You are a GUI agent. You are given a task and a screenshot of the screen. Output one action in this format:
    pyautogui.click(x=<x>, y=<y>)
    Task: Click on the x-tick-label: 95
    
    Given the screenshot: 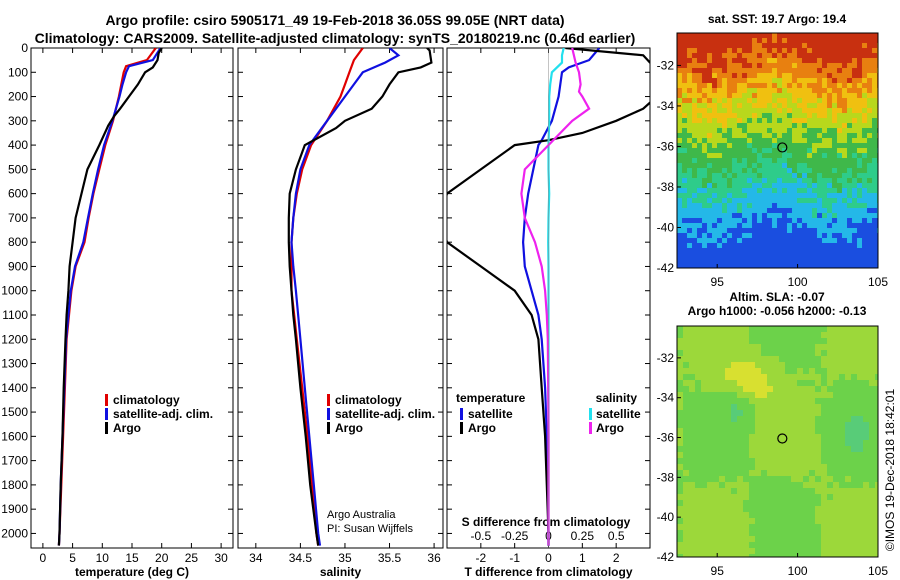 What is the action you would take?
    pyautogui.click(x=718, y=282)
    